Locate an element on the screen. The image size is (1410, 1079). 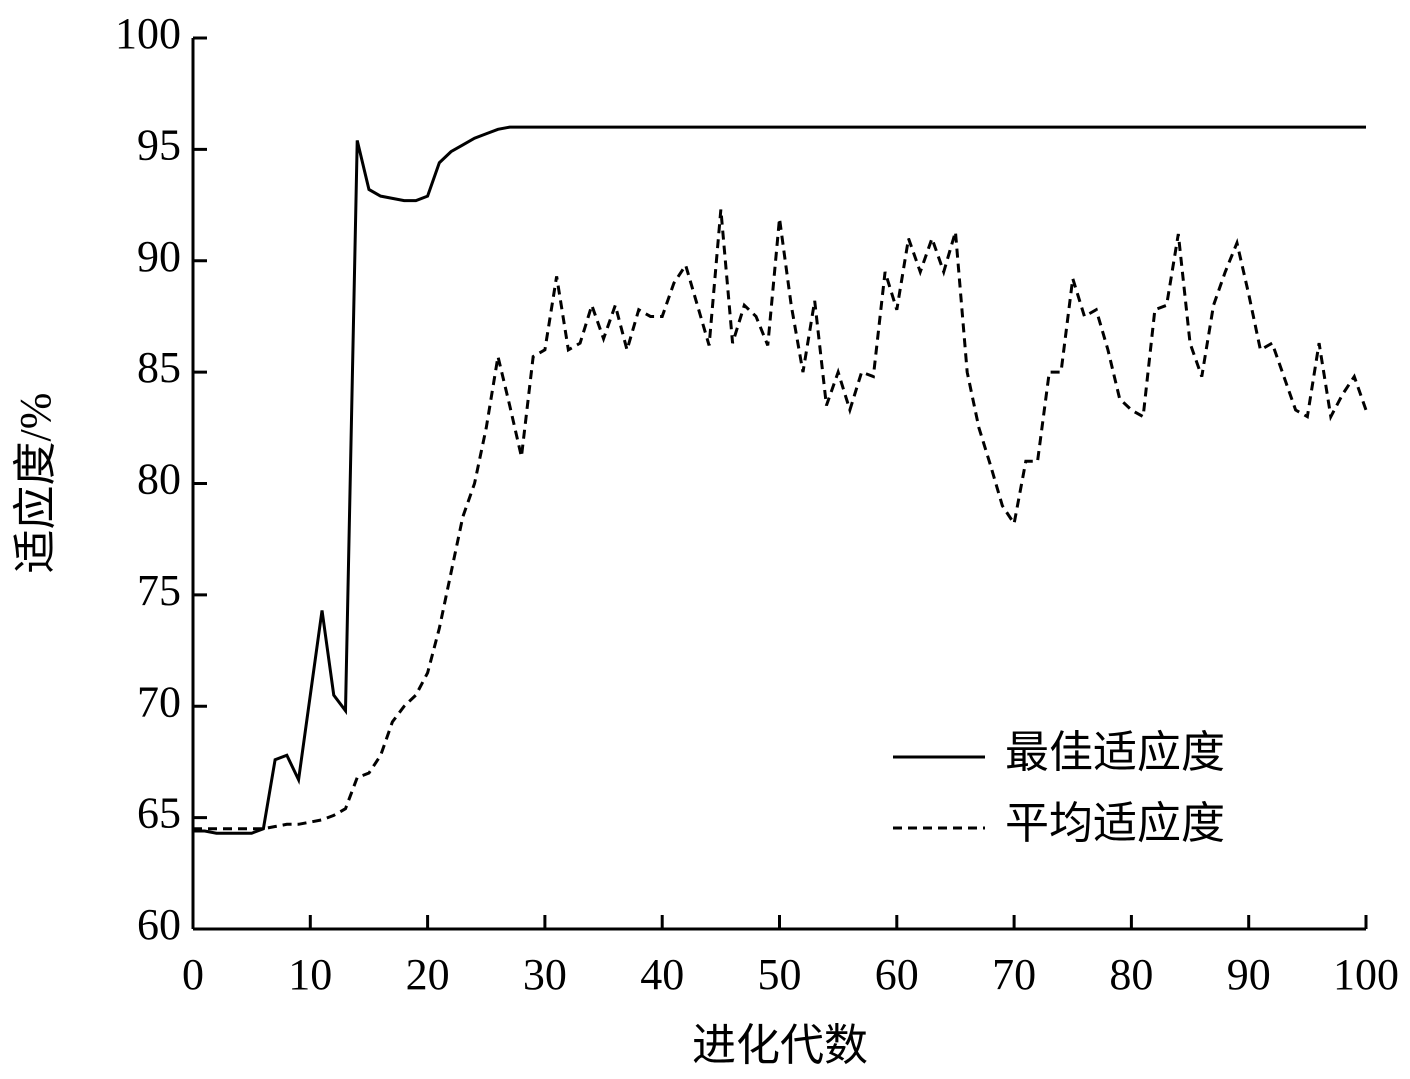
x-tick-label: 90 is located at coordinates (1249, 974).